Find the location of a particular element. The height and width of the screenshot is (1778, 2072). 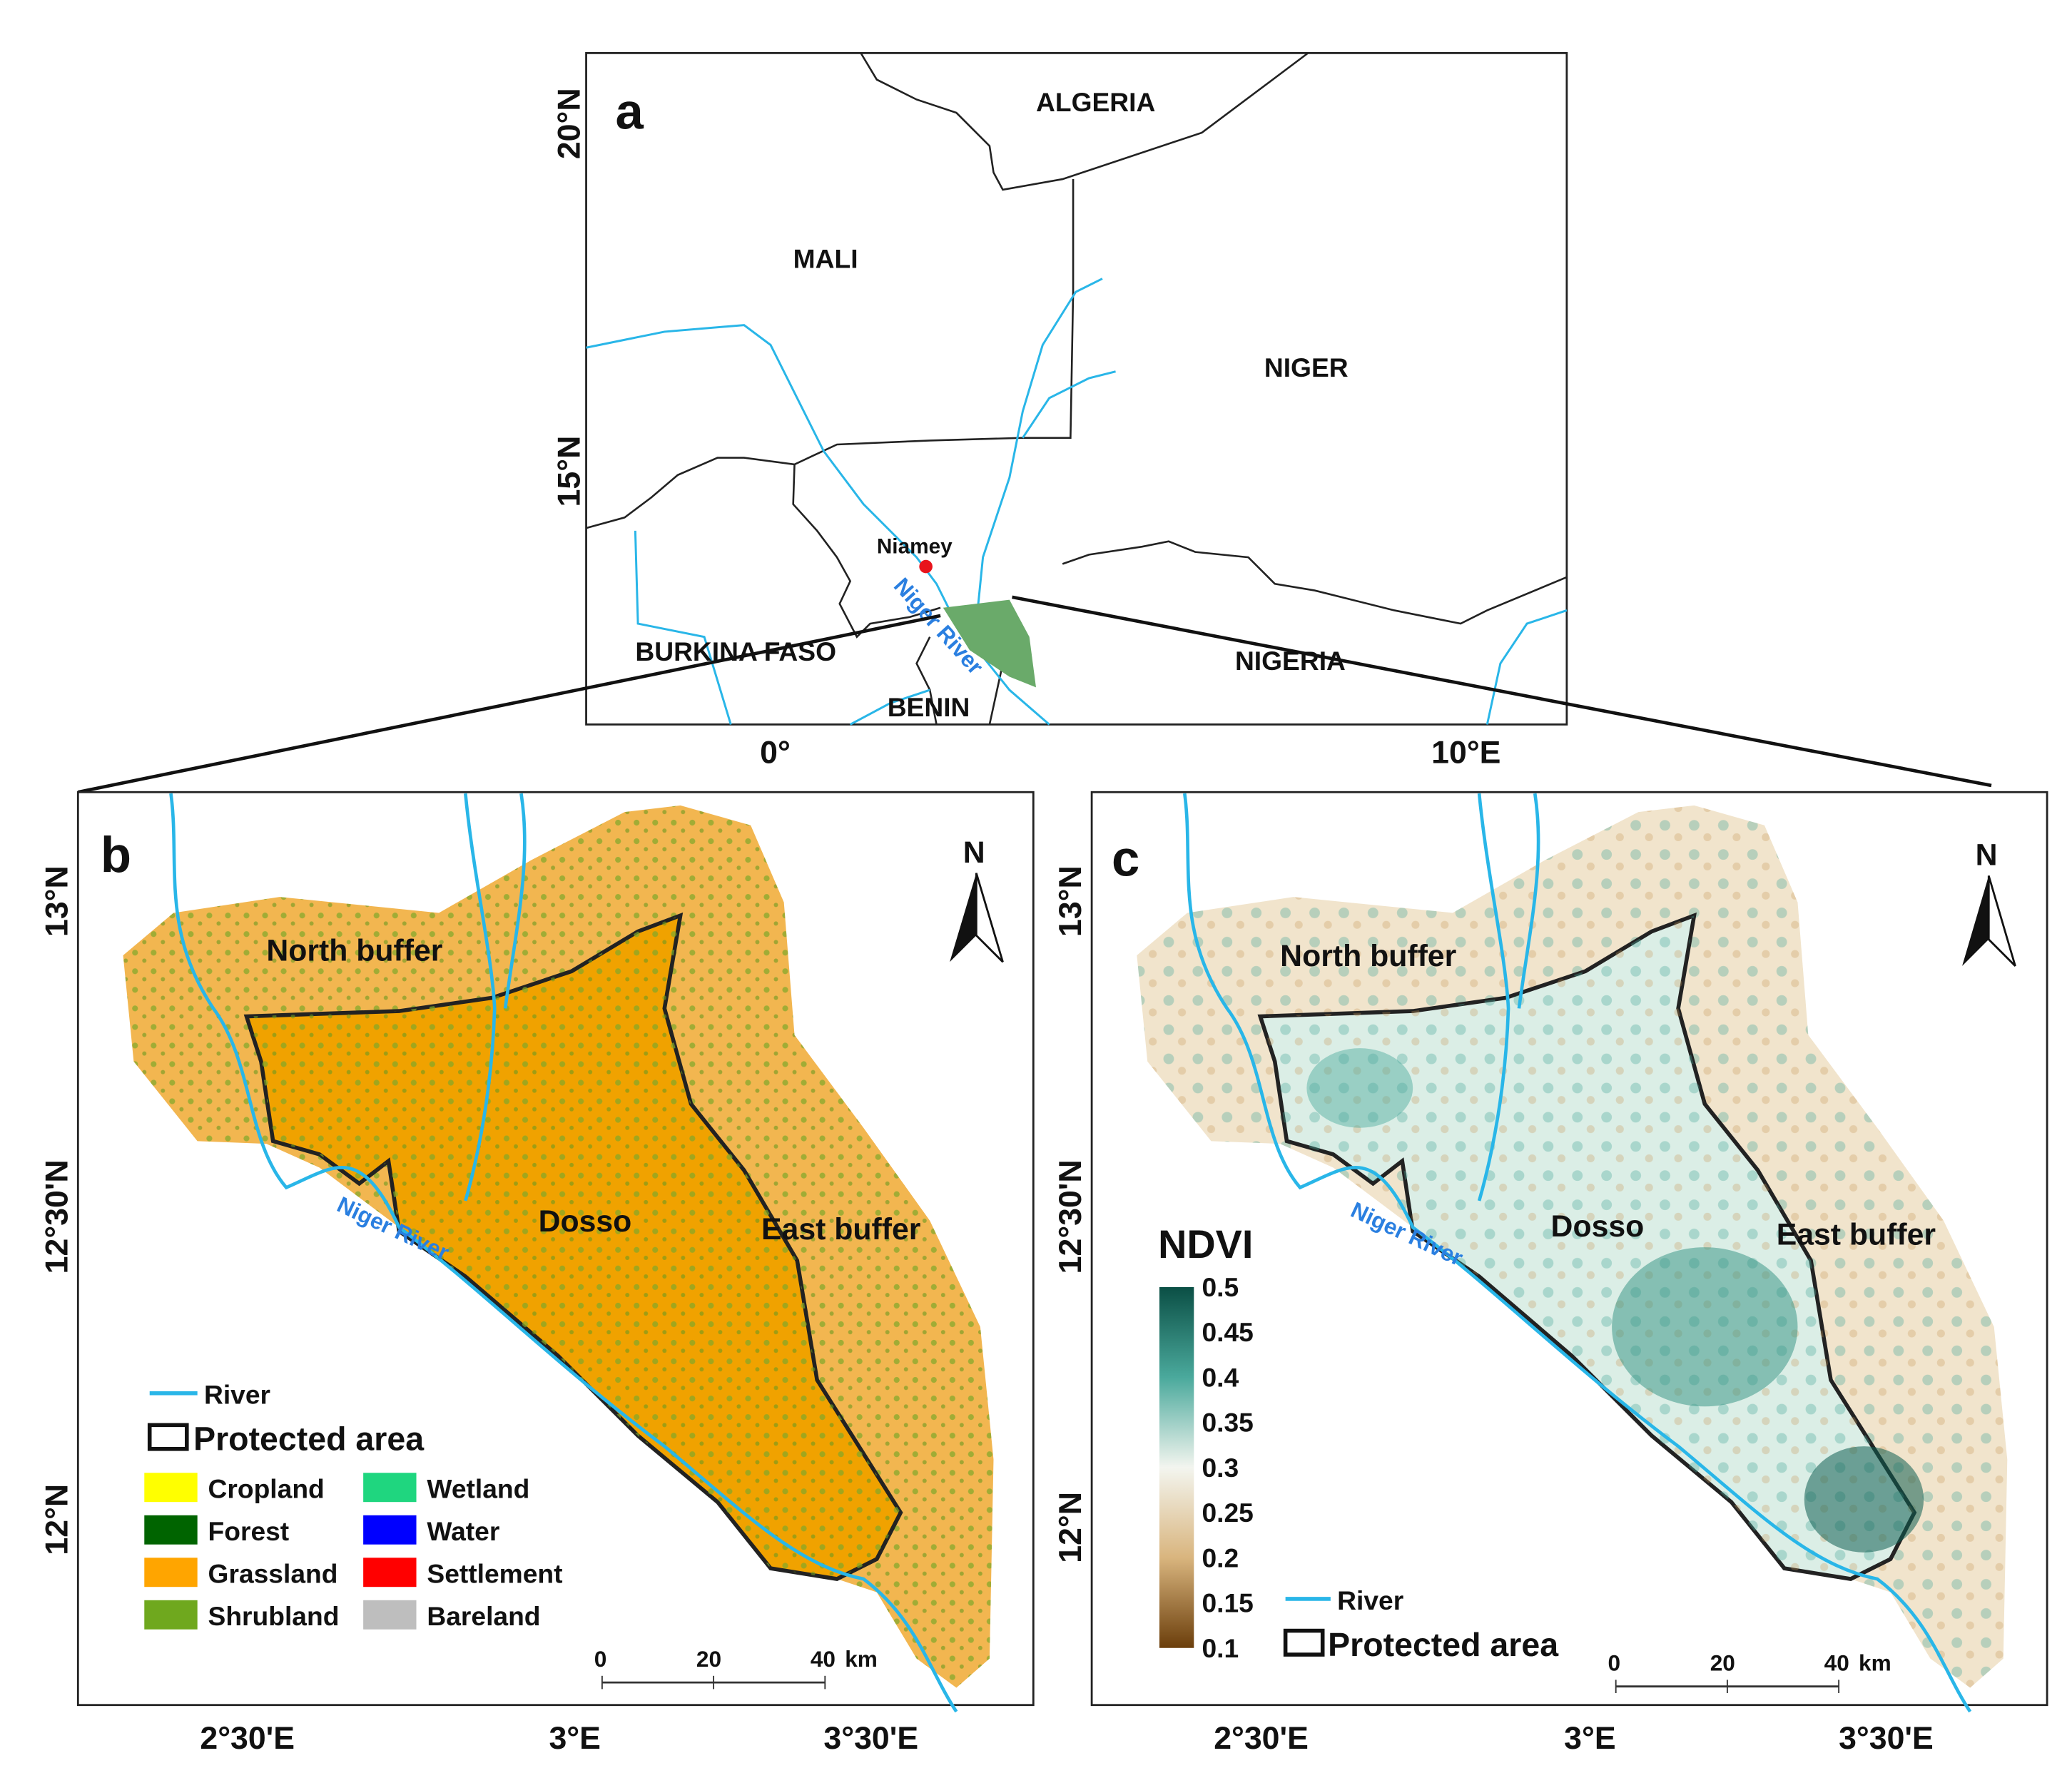

panel-c-label: c is located at coordinates (1125, 858).